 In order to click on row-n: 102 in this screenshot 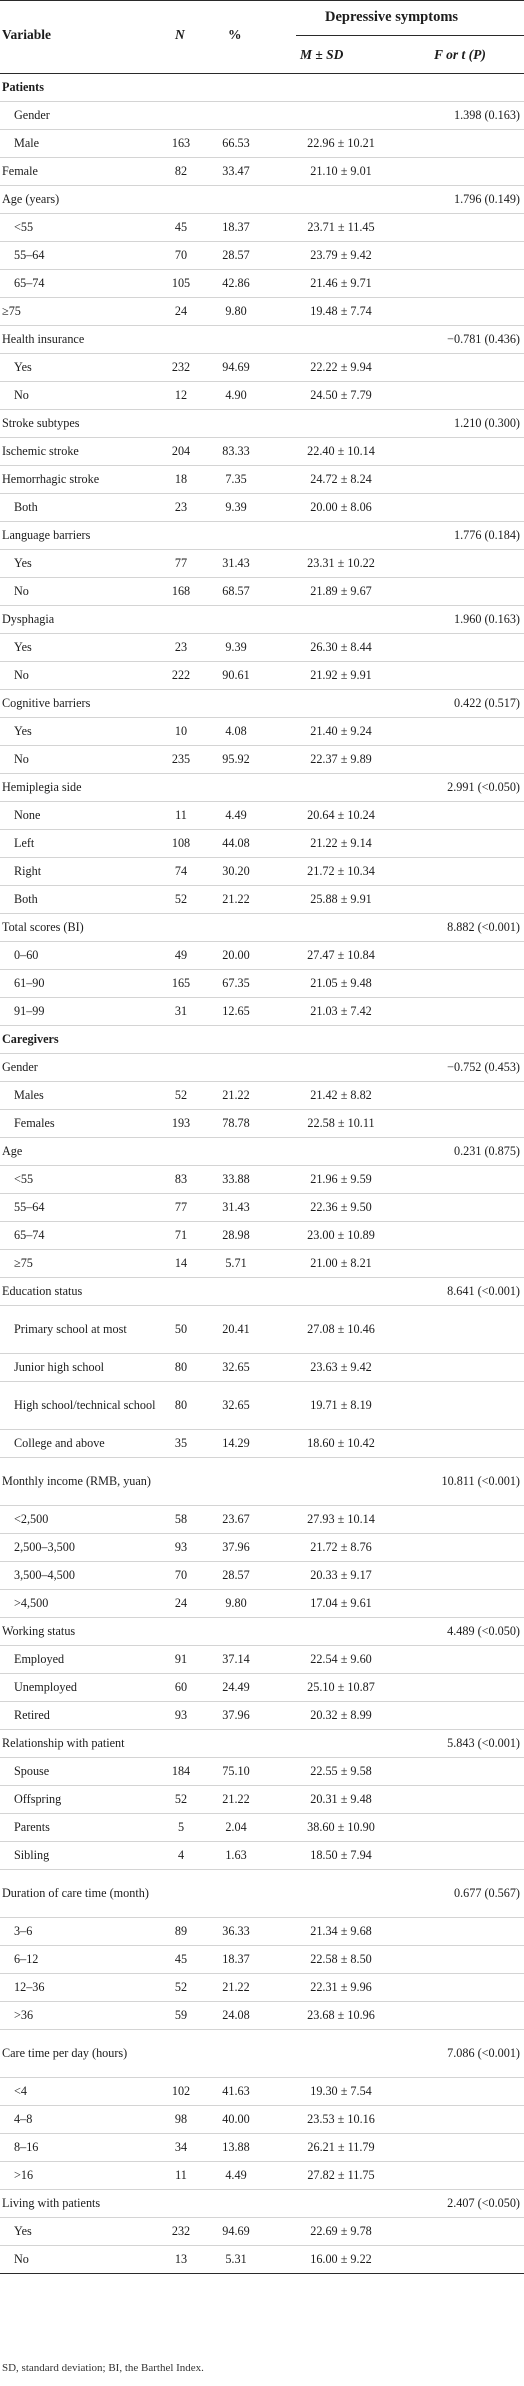, I will do `click(181, 2091)`.